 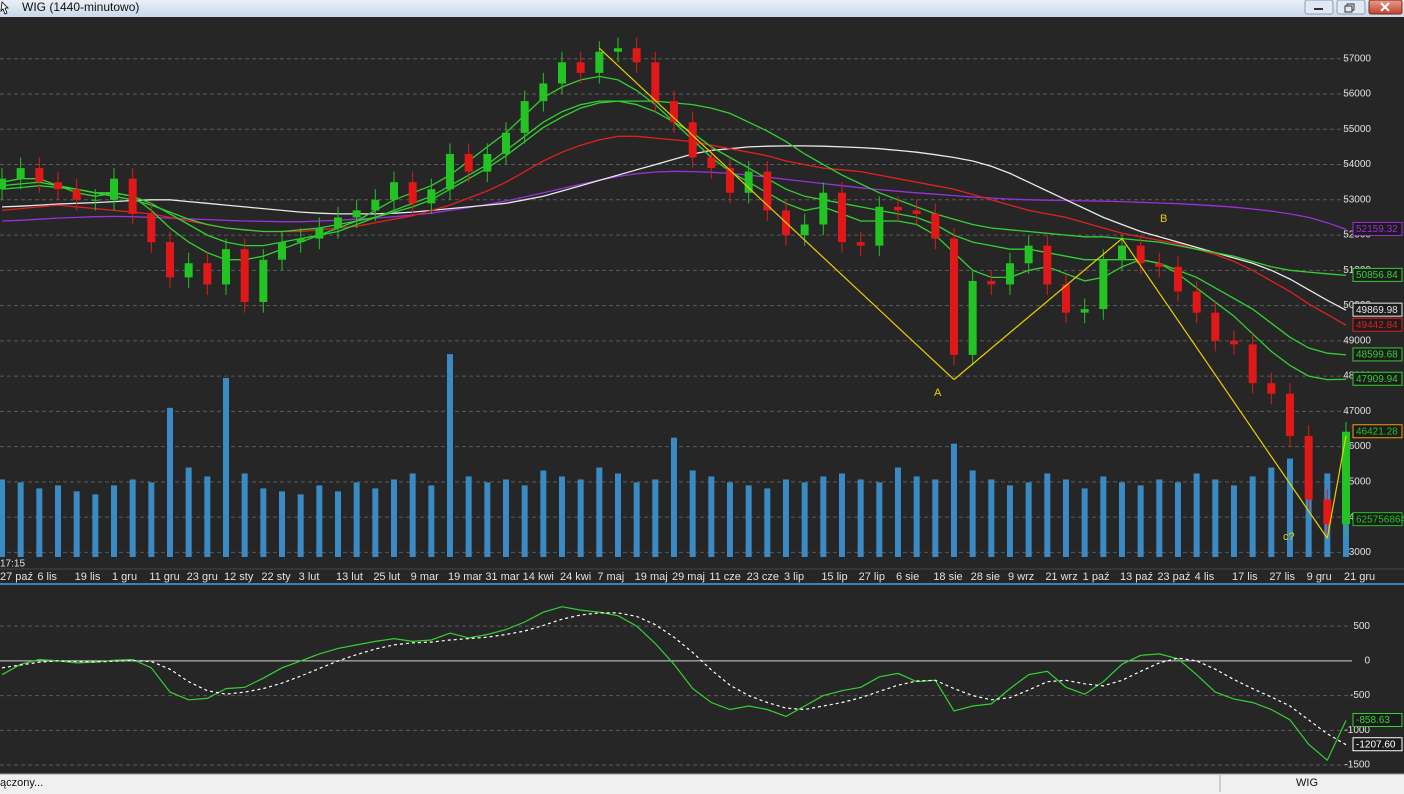 I want to click on x-tick-label: 27 lip, so click(x=872, y=577).